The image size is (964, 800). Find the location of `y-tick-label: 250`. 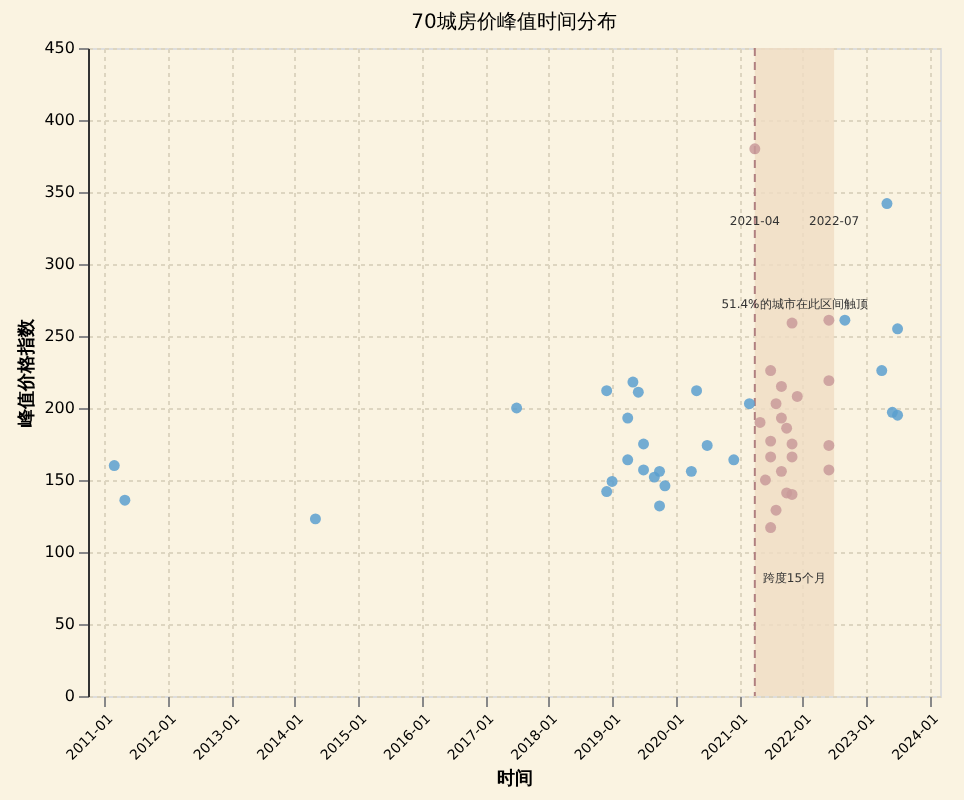

y-tick-label: 250 is located at coordinates (59, 336).